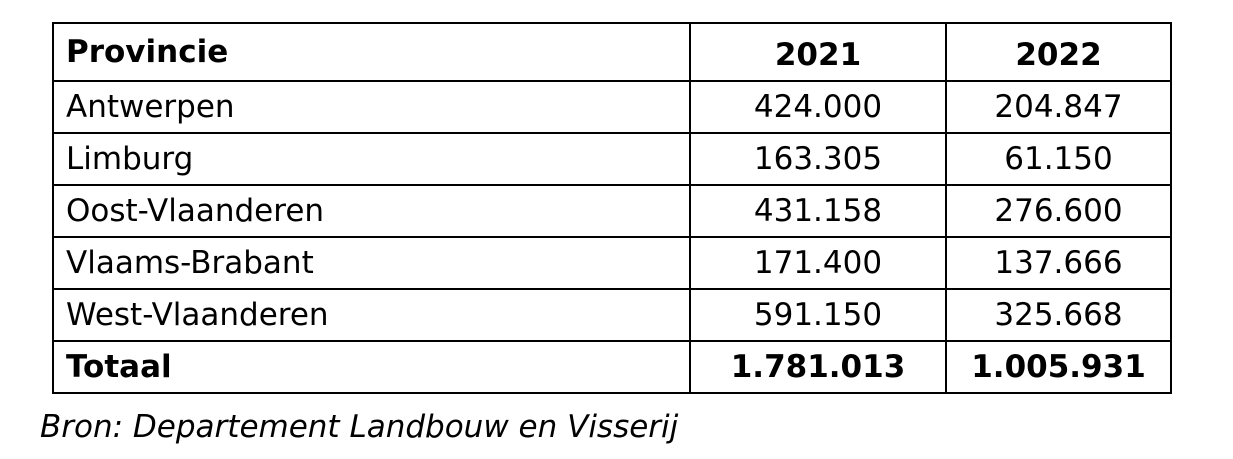 This screenshot has height=459, width=1233. I want to click on value-2022: 325.668, so click(1058, 315).